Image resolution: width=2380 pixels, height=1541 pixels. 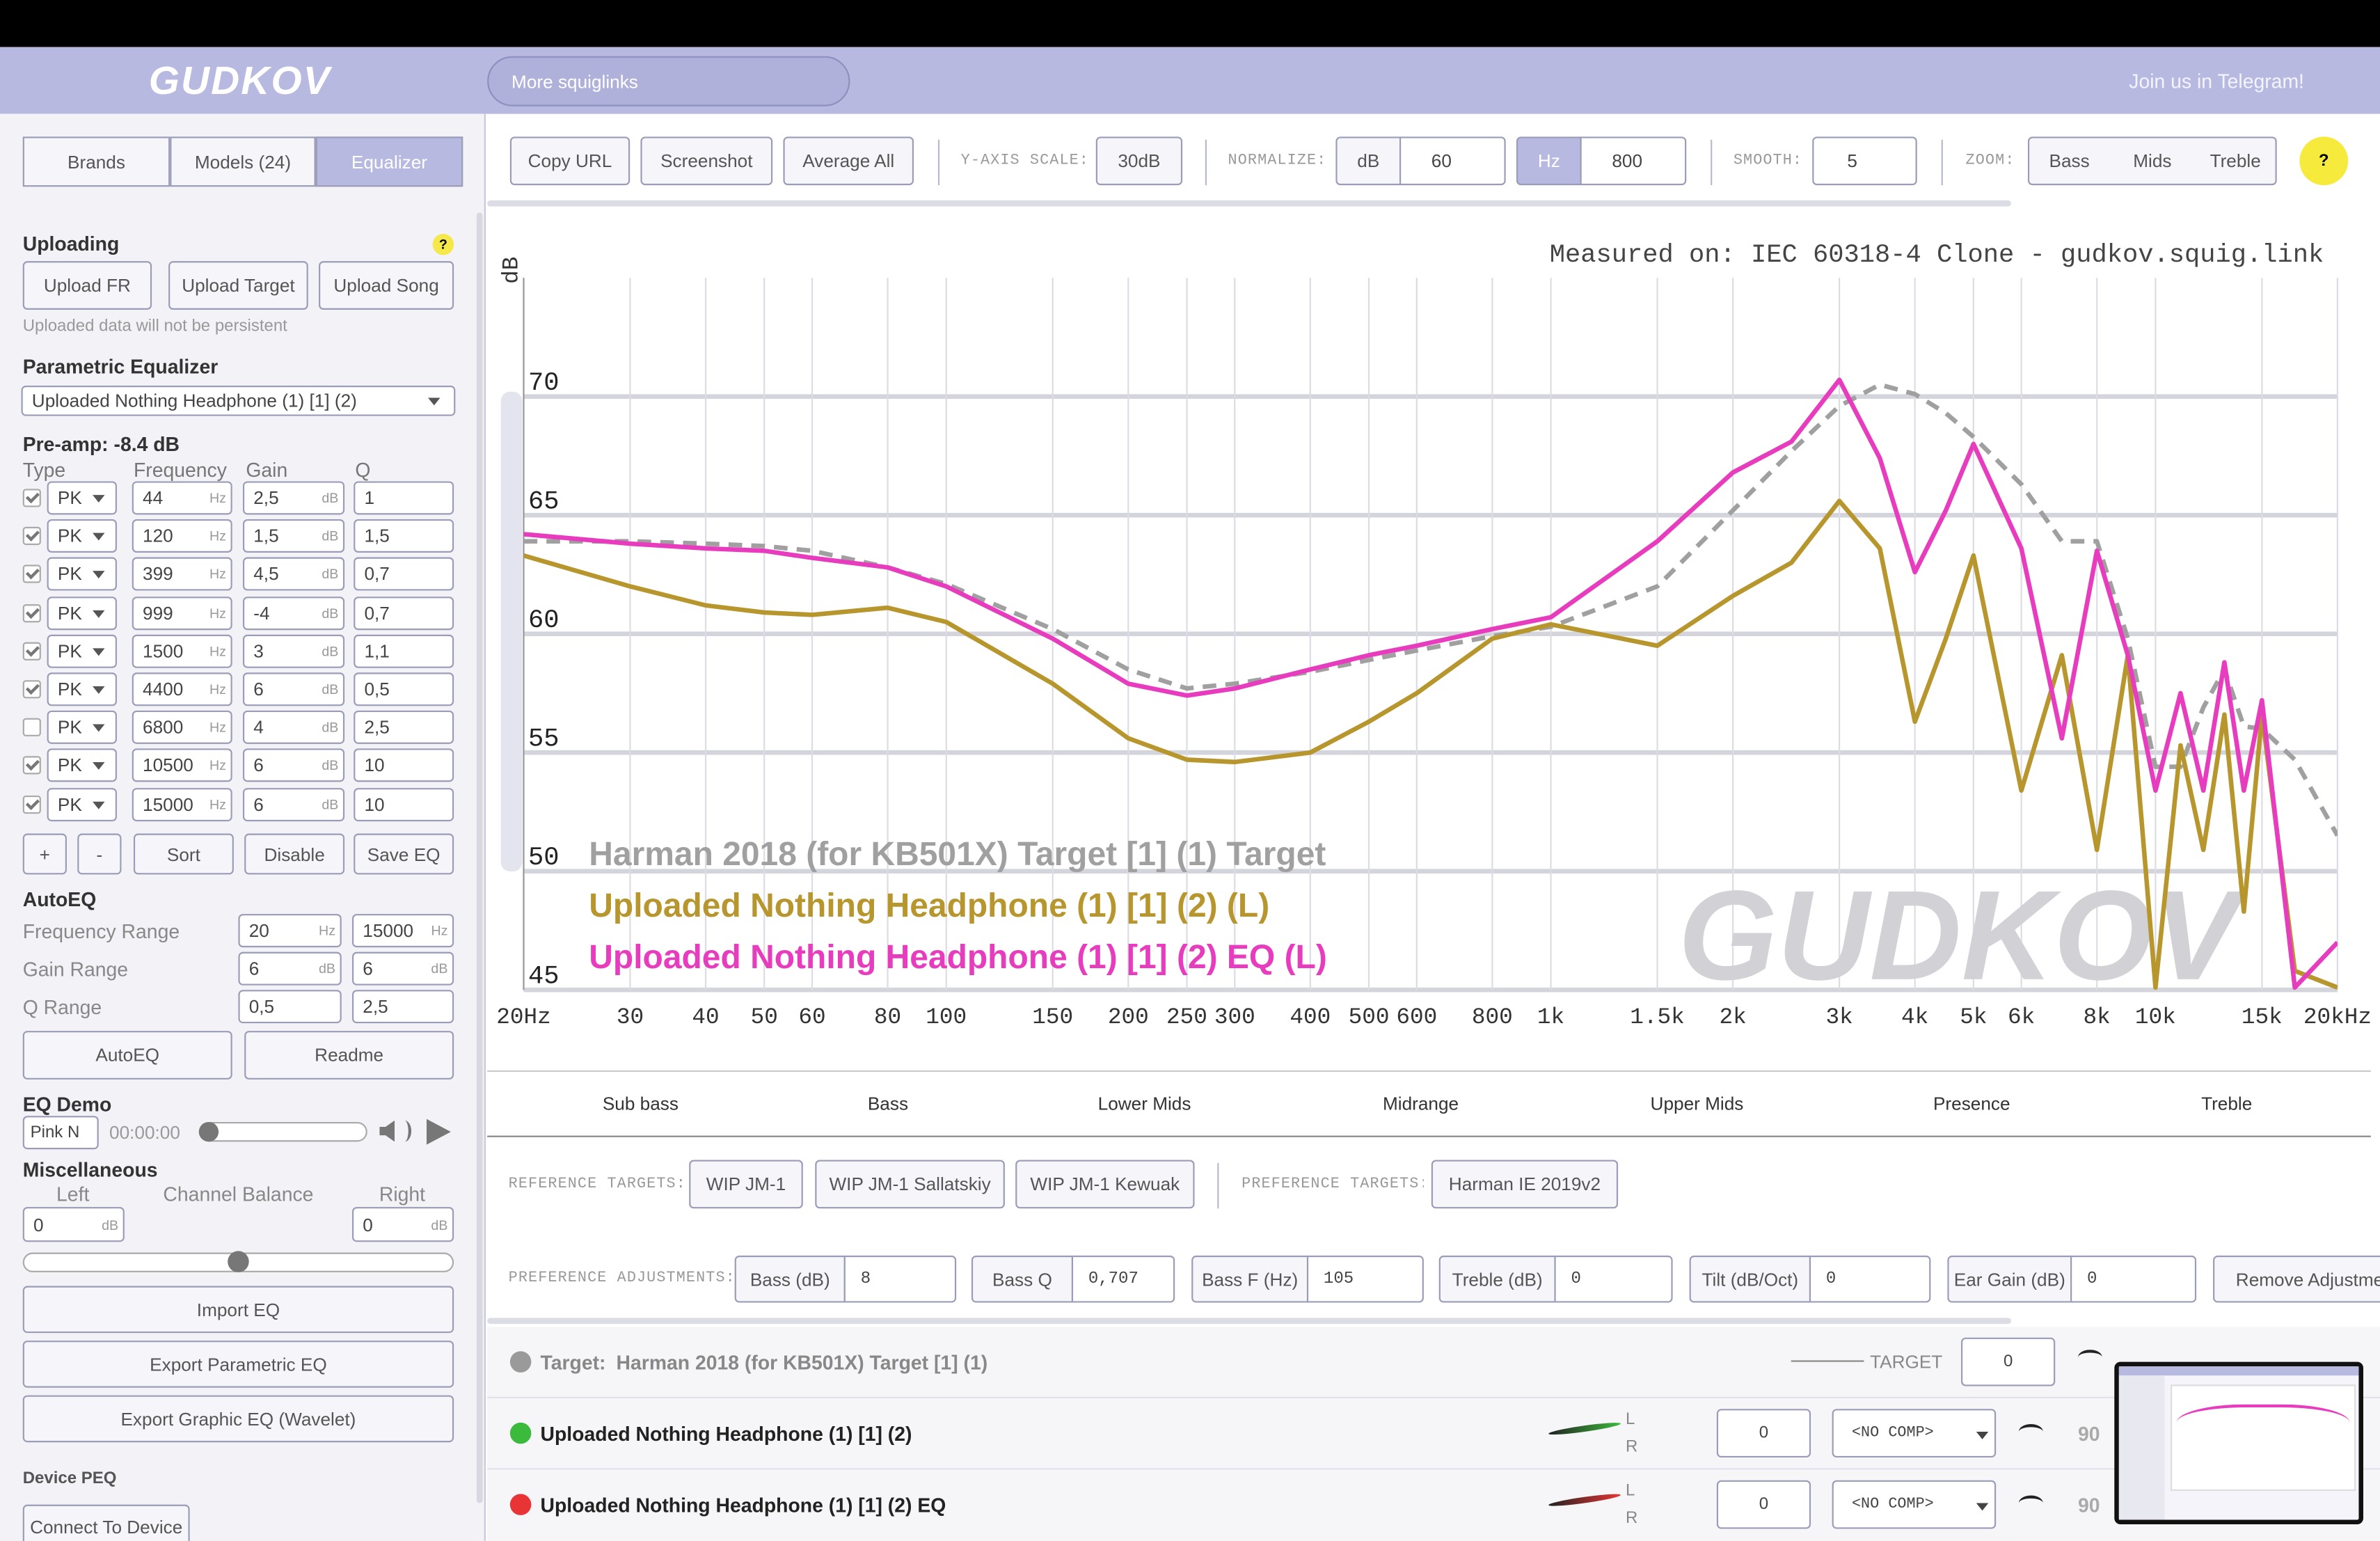 I want to click on normalize-db-unit: dB, so click(x=1368, y=161).